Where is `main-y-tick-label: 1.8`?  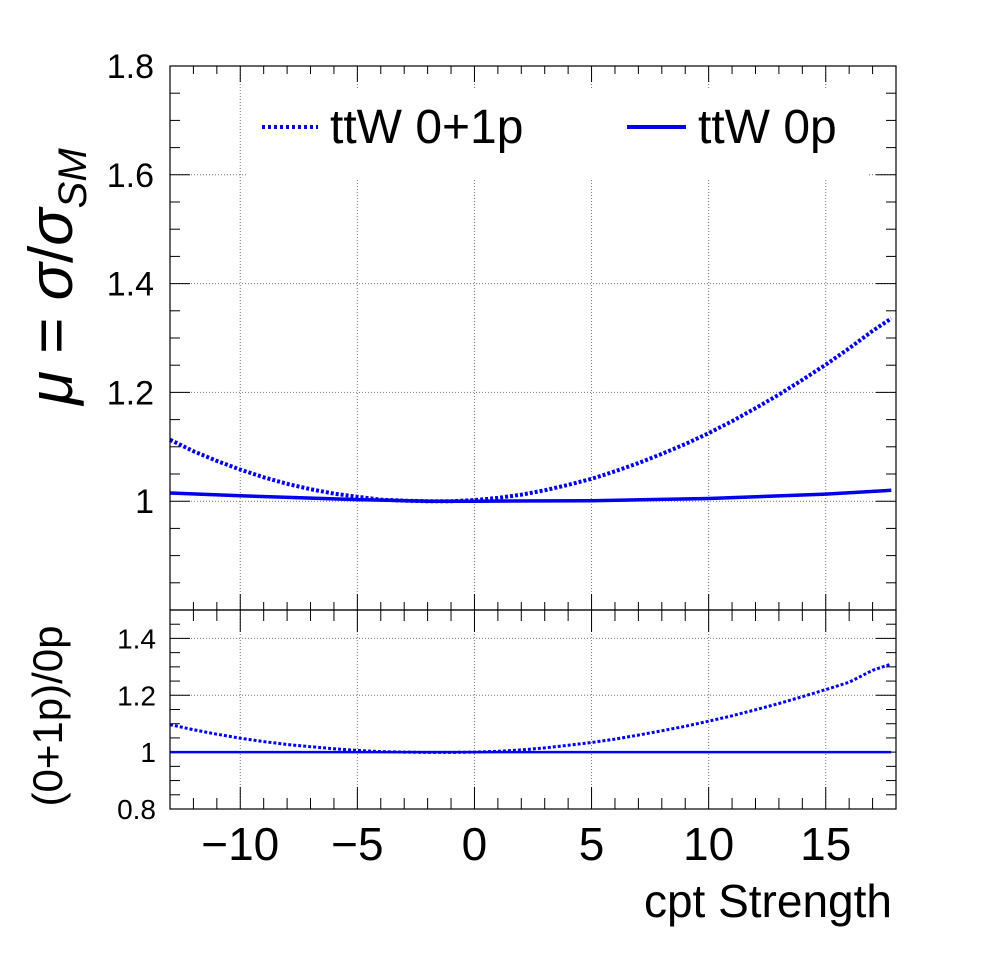 main-y-tick-label: 1.8 is located at coordinates (130, 67).